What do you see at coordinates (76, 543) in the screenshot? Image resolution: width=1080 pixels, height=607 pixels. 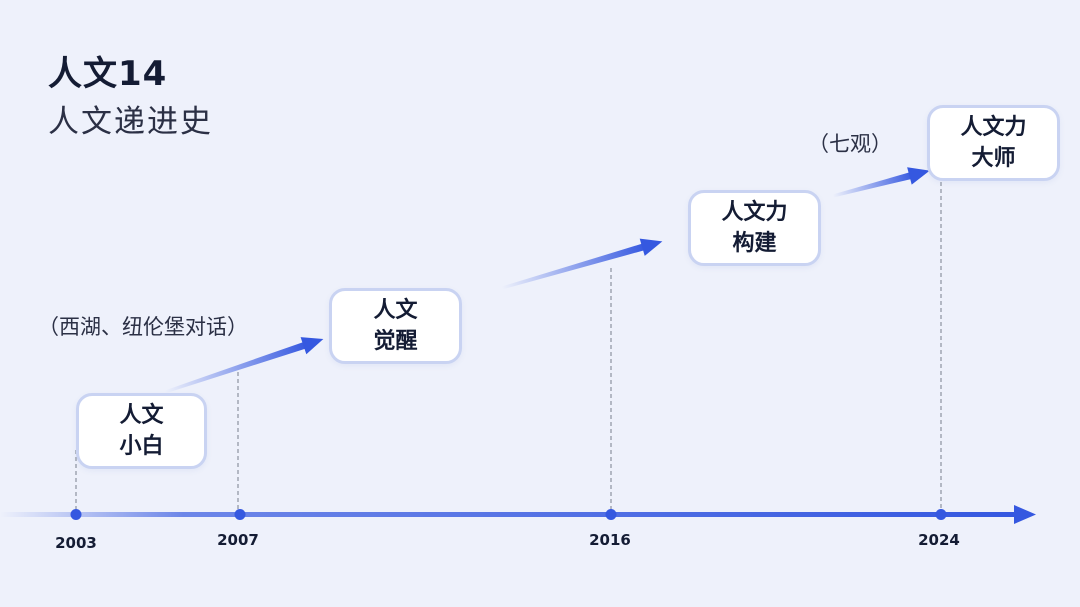 I see `year-label-2003: 2003` at bounding box center [76, 543].